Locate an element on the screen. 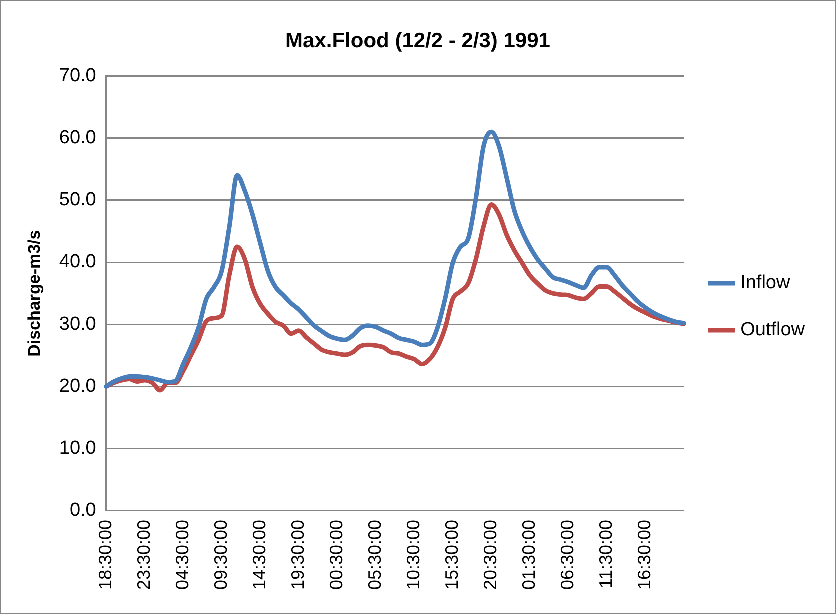 This screenshot has height=614, width=836. x-tick-label: 15:30:00 is located at coordinates (452, 555).